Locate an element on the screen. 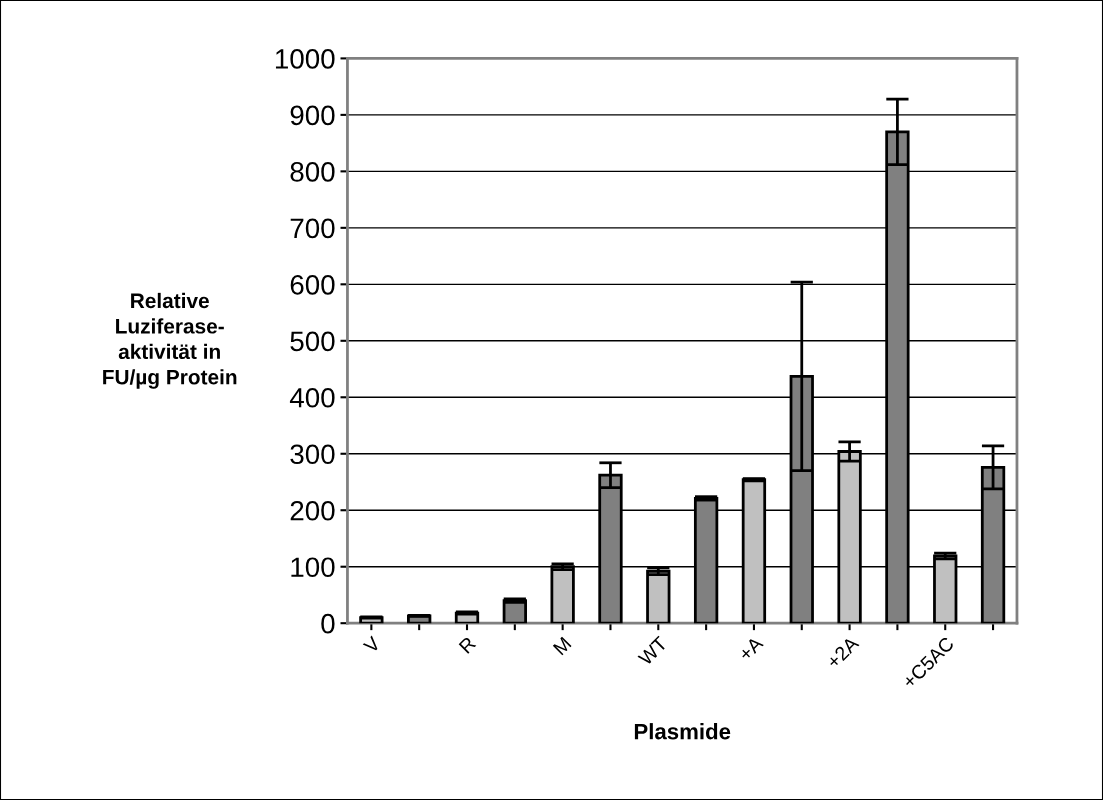 The image size is (1103, 800). y-tick-label: 100 is located at coordinates (313, 567).